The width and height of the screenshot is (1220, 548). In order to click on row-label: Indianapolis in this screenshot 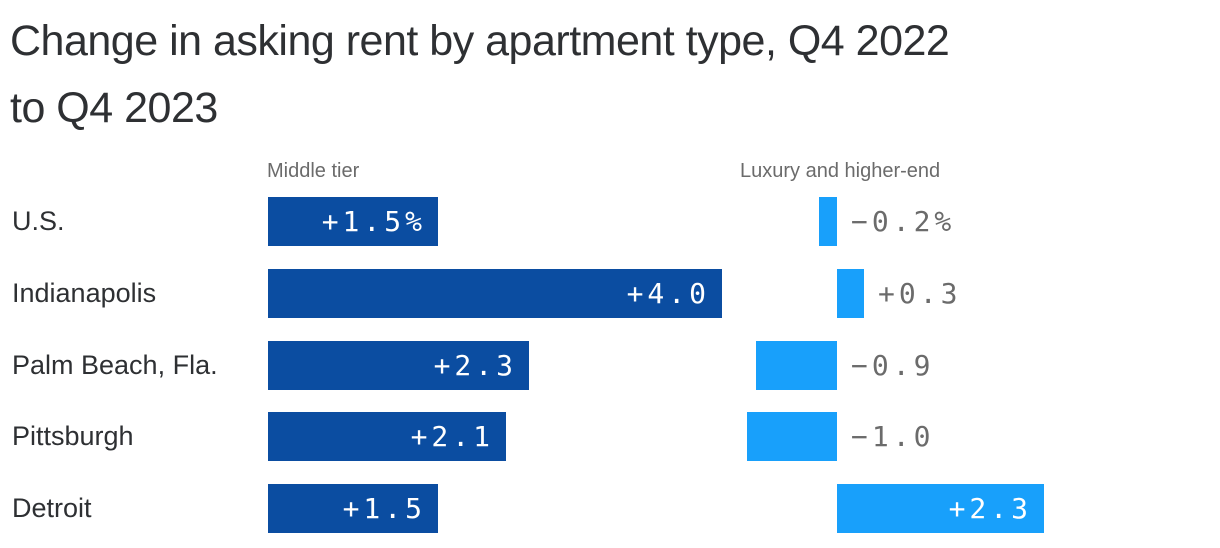, I will do `click(84, 292)`.